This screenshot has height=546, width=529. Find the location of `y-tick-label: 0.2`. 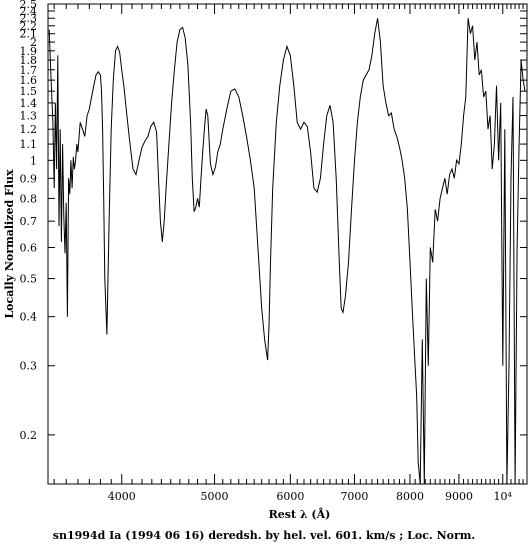

y-tick-label: 0.2 is located at coordinates (29, 435).